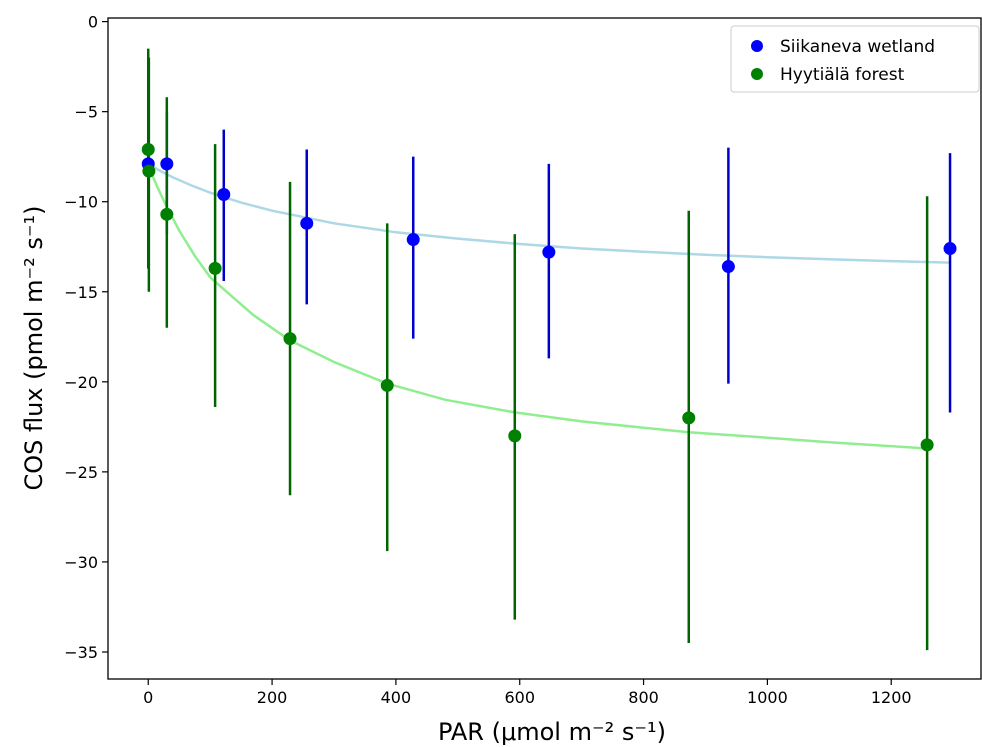 The width and height of the screenshot is (982, 747). Describe the element at coordinates (148, 697) in the screenshot. I see `x-tick-label: 0` at that location.